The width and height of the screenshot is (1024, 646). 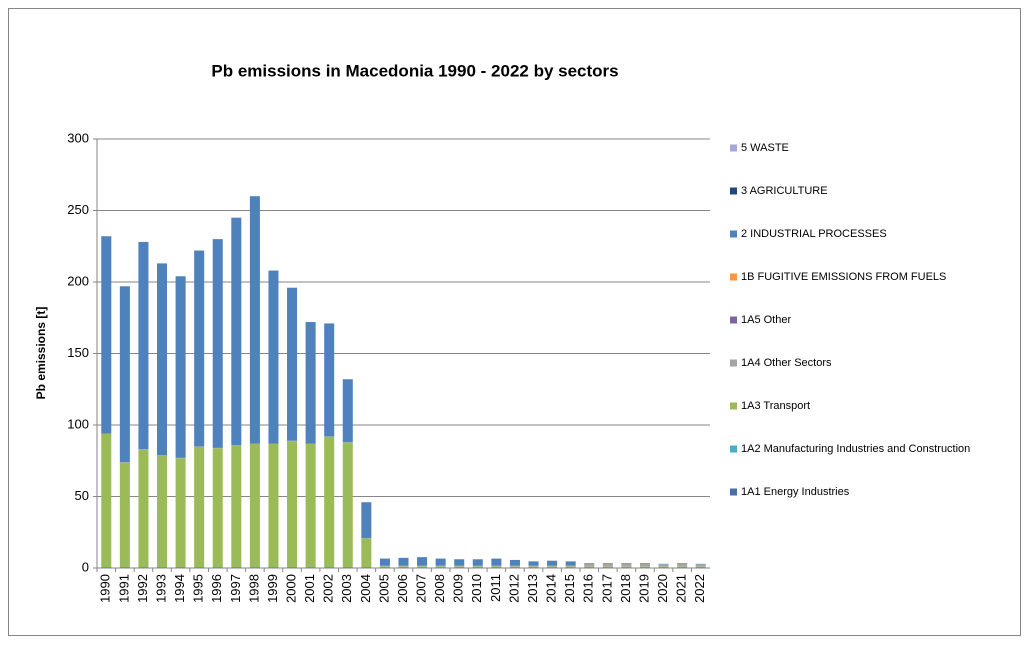 I want to click on legend-label: 1A3 Transport, so click(x=775, y=406).